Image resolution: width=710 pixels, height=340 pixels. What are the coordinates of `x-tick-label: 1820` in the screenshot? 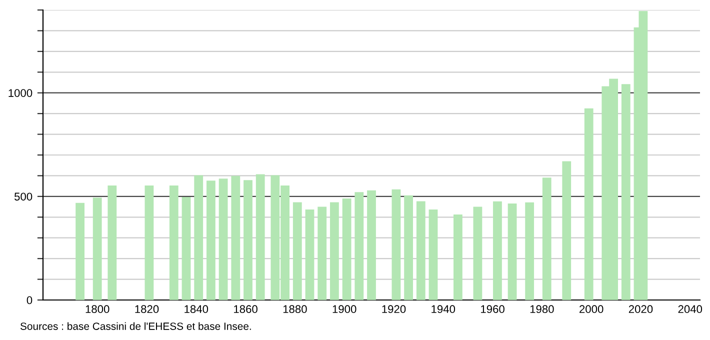 It's located at (147, 309).